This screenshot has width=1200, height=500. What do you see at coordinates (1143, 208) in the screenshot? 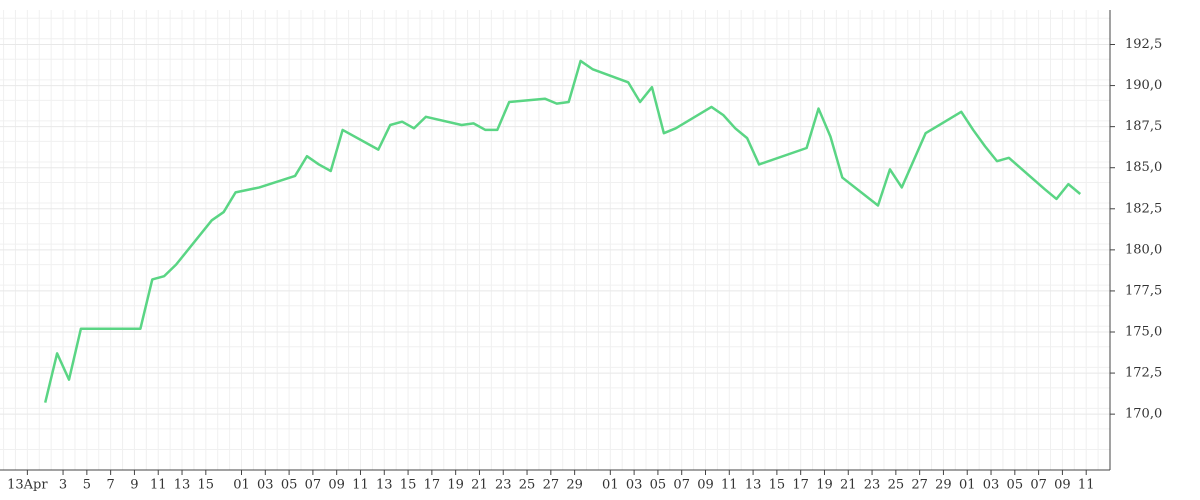
I see `y-tick-label: 182,5` at bounding box center [1143, 208].